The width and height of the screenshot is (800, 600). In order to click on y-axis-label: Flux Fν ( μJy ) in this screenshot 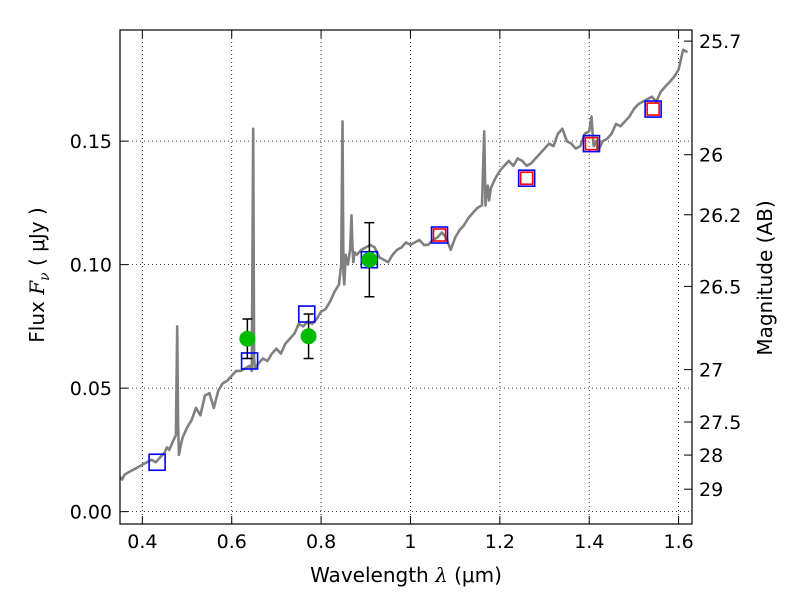, I will do `click(39, 274)`.